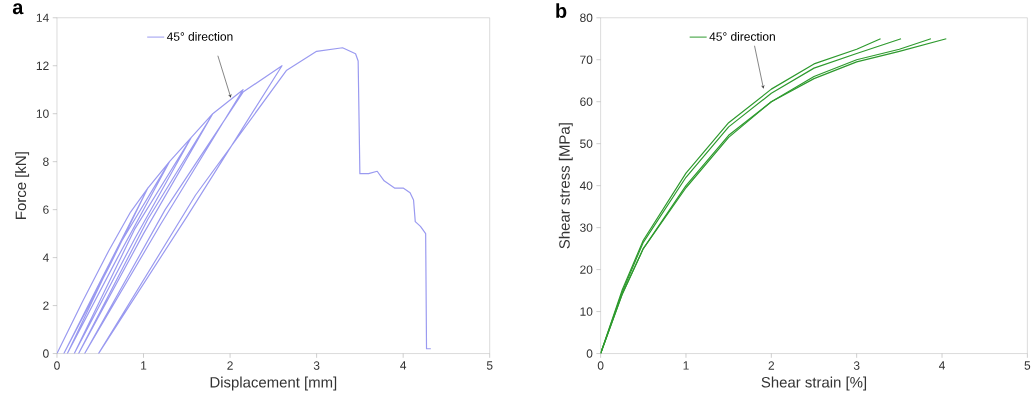 Image resolution: width=1034 pixels, height=415 pixels. Describe the element at coordinates (18, 9) in the screenshot. I see `chart-title: a` at that location.